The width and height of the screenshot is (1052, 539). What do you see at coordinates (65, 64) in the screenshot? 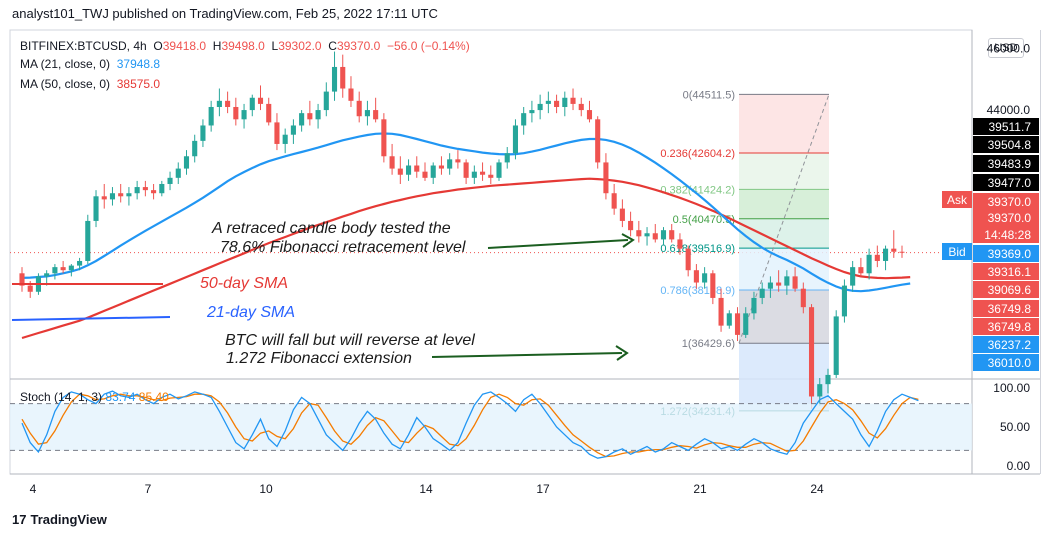
I see `ma21-label: MA (21, close, 0)` at bounding box center [65, 64].